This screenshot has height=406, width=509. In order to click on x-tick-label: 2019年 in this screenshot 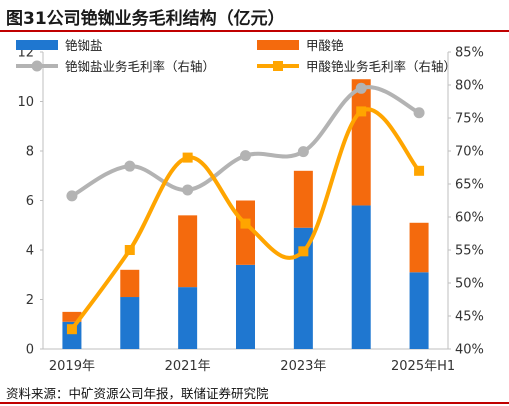, I will do `click(72, 366)`.